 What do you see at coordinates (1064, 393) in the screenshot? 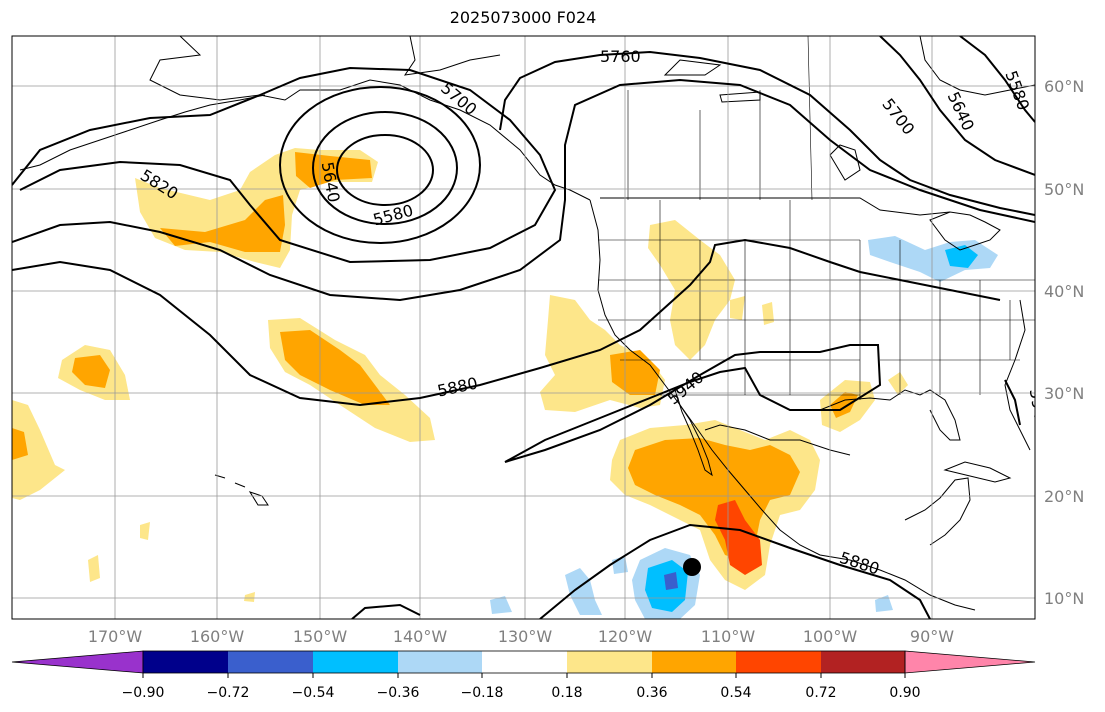
I see `lat-label: 30°N` at bounding box center [1064, 393].